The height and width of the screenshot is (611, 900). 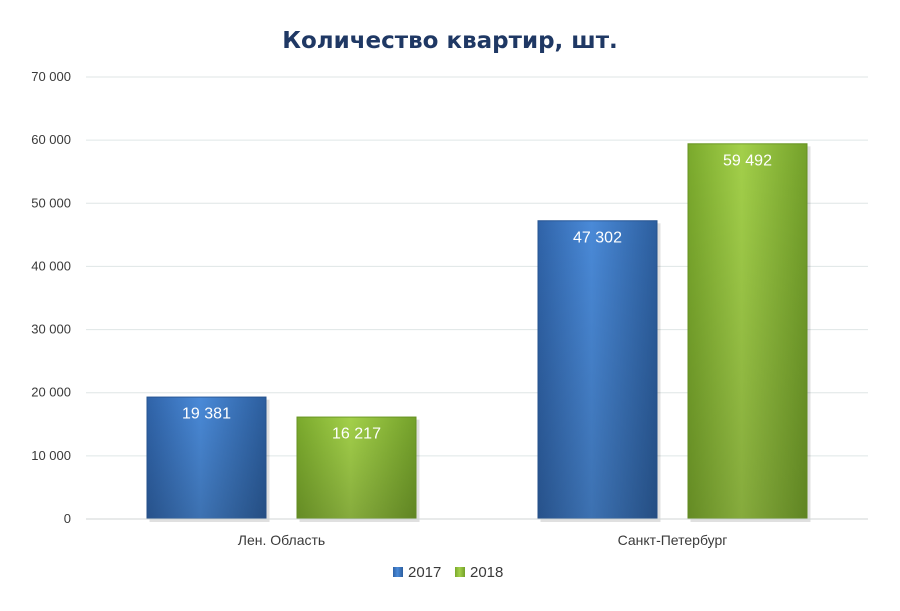 I want to click on data-label: 16 217, so click(x=356, y=434).